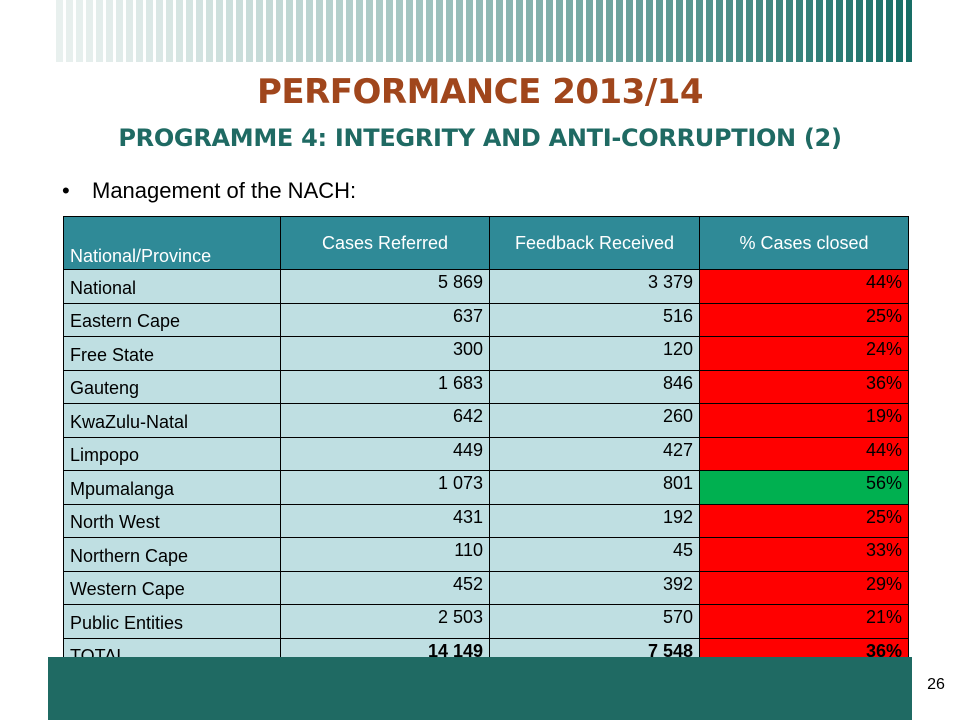 The height and width of the screenshot is (720, 960). Describe the element at coordinates (385, 587) in the screenshot. I see `cell-cases-referred: 452` at that location.